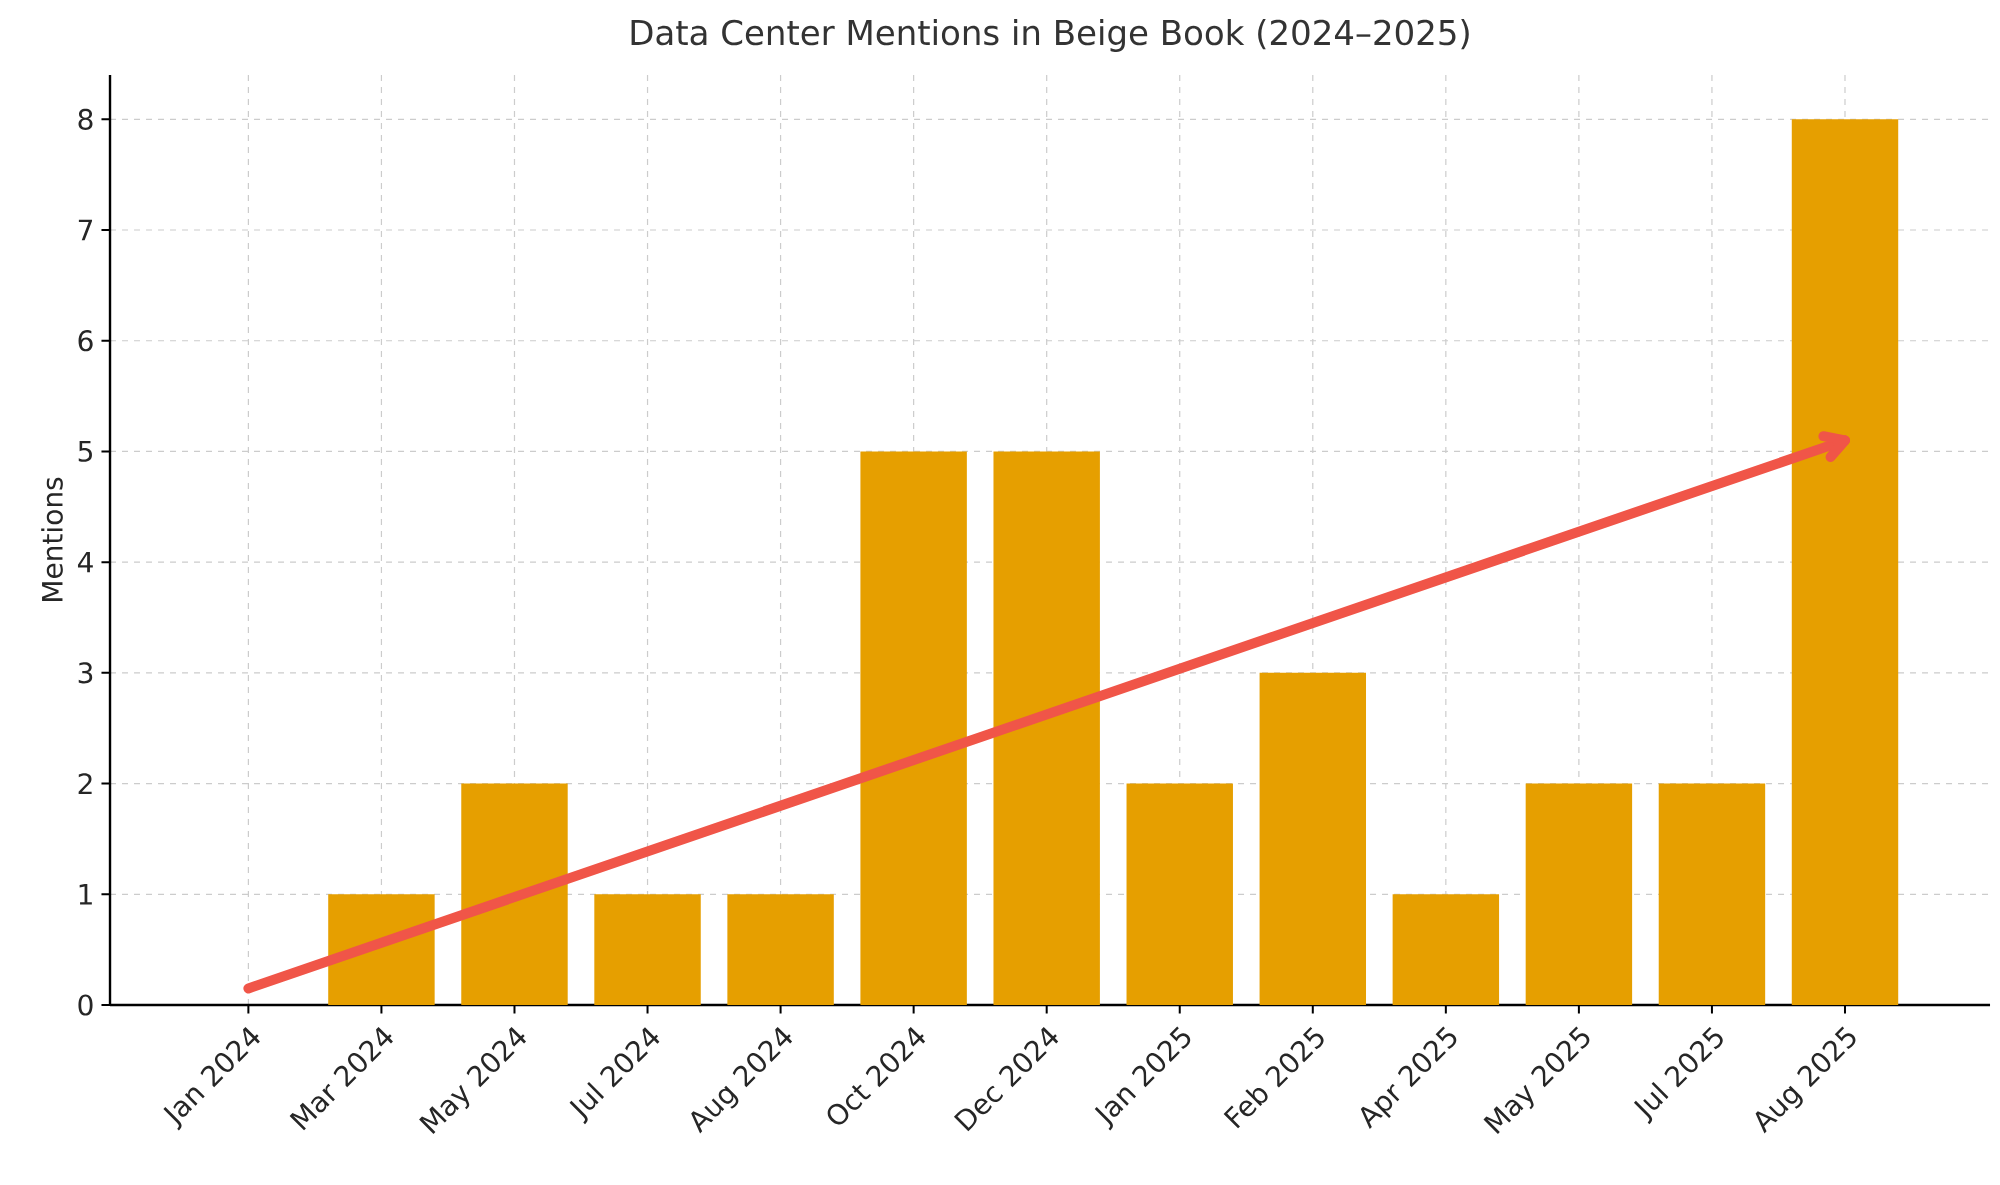 The image size is (2000, 1185). What do you see at coordinates (85, 1005) in the screenshot?
I see `y-tick-label: 0` at bounding box center [85, 1005].